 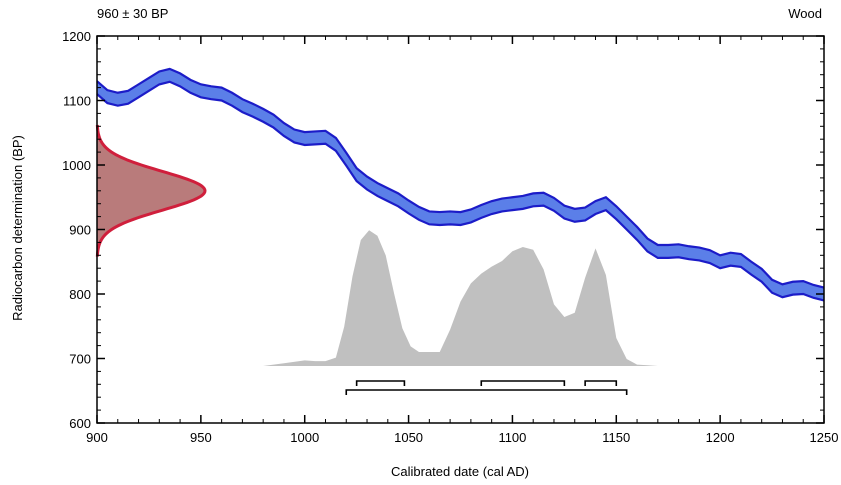 What do you see at coordinates (486, 387) in the screenshot?
I see `probability-ranges` at bounding box center [486, 387].